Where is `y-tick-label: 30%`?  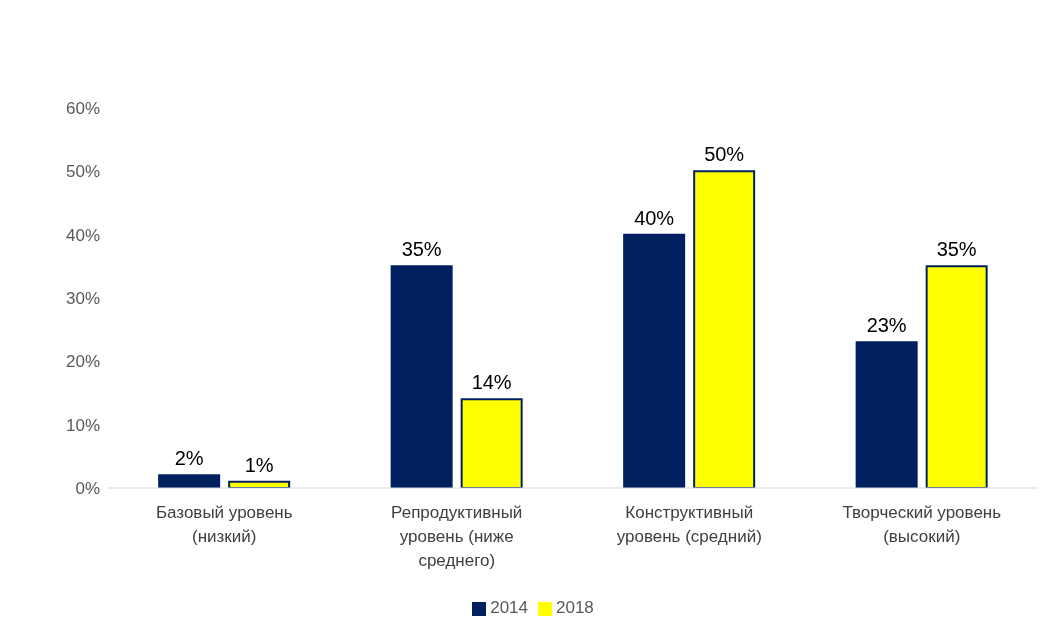
y-tick-label: 30% is located at coordinates (82, 299).